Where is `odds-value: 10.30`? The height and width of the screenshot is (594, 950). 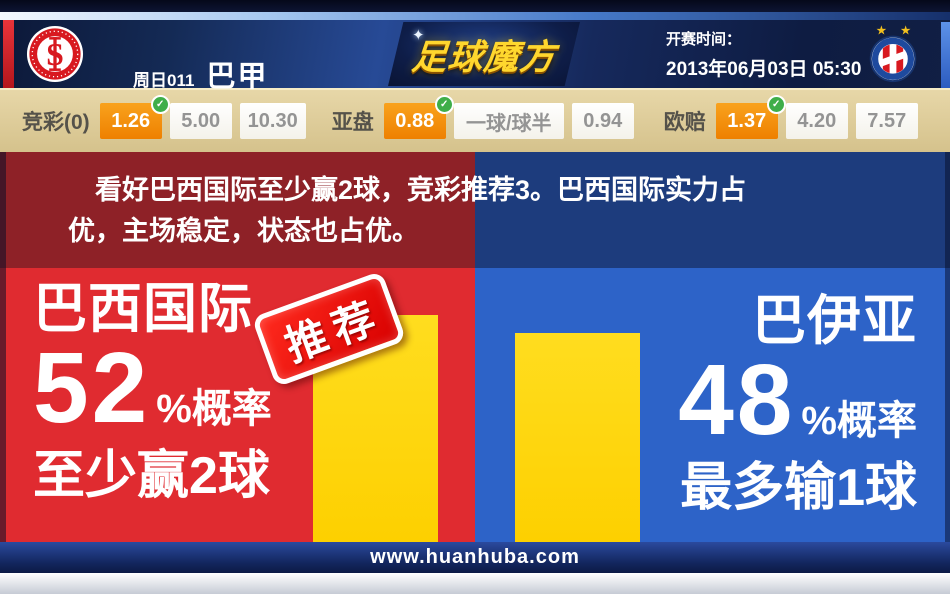
odds-value: 10.30 is located at coordinates (272, 120).